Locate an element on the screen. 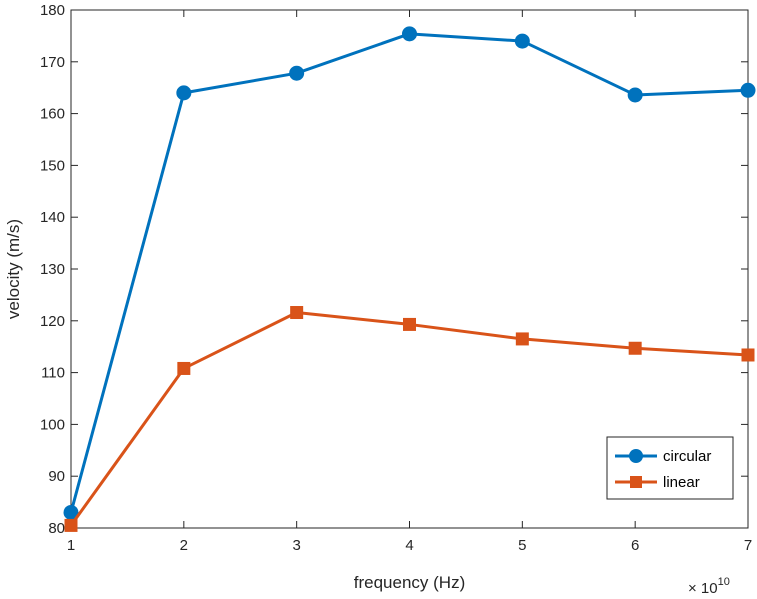 This screenshot has height=599, width=757. legend-box is located at coordinates (670, 468).